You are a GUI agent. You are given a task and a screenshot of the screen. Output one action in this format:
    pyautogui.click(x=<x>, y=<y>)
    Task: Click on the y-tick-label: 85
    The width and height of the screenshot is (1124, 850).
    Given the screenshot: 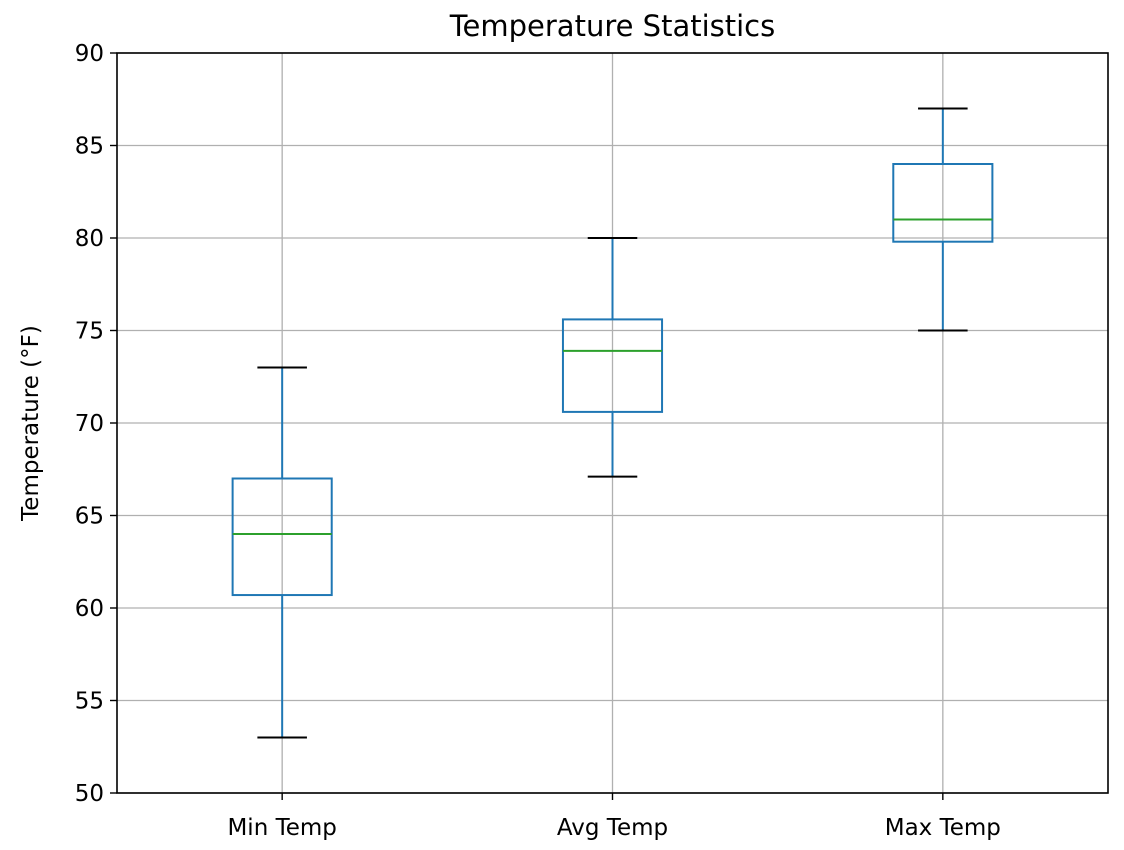 What is the action you would take?
    pyautogui.click(x=89, y=147)
    